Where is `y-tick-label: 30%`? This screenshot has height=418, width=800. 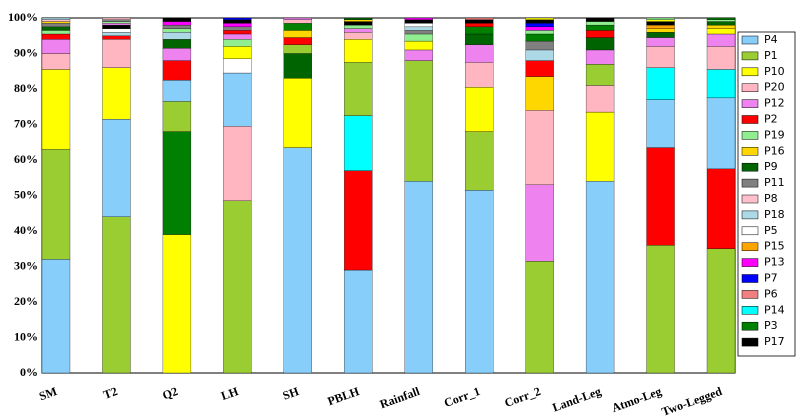 y-tick-label: 30% is located at coordinates (26, 265).